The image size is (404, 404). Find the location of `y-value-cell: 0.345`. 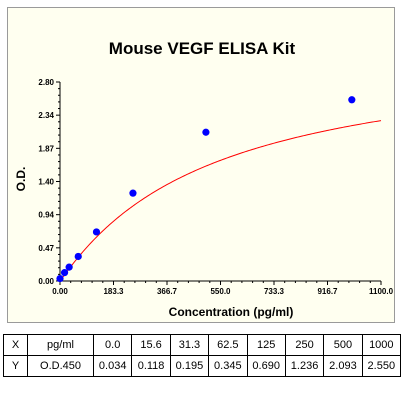

y-value-cell: 0.345 is located at coordinates (228, 366).